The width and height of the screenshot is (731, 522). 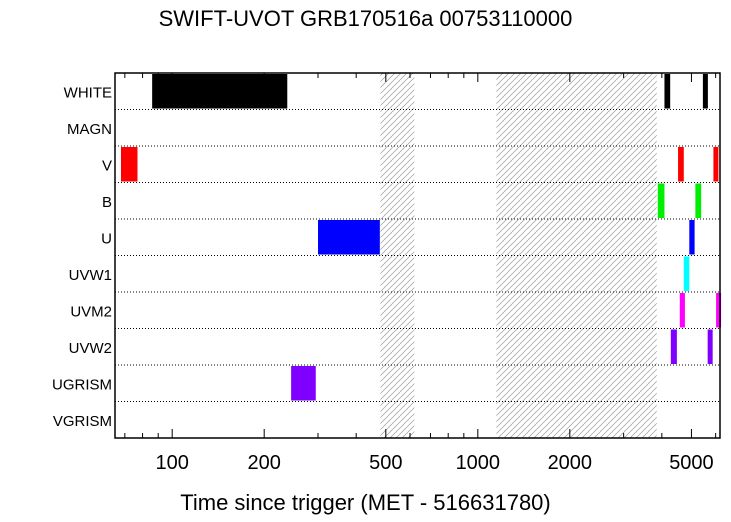 I want to click on row-label-white: WHITE, so click(x=88, y=92).